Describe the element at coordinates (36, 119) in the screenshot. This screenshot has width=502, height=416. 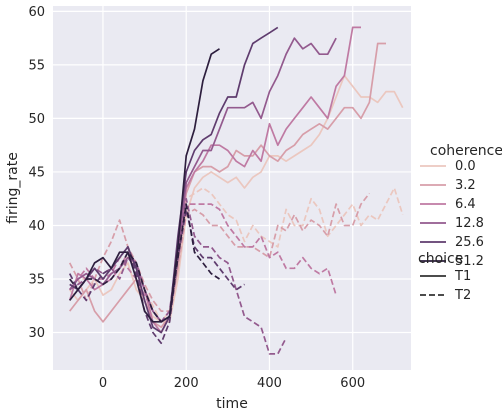
I see `y-tick-label: 50` at that location.